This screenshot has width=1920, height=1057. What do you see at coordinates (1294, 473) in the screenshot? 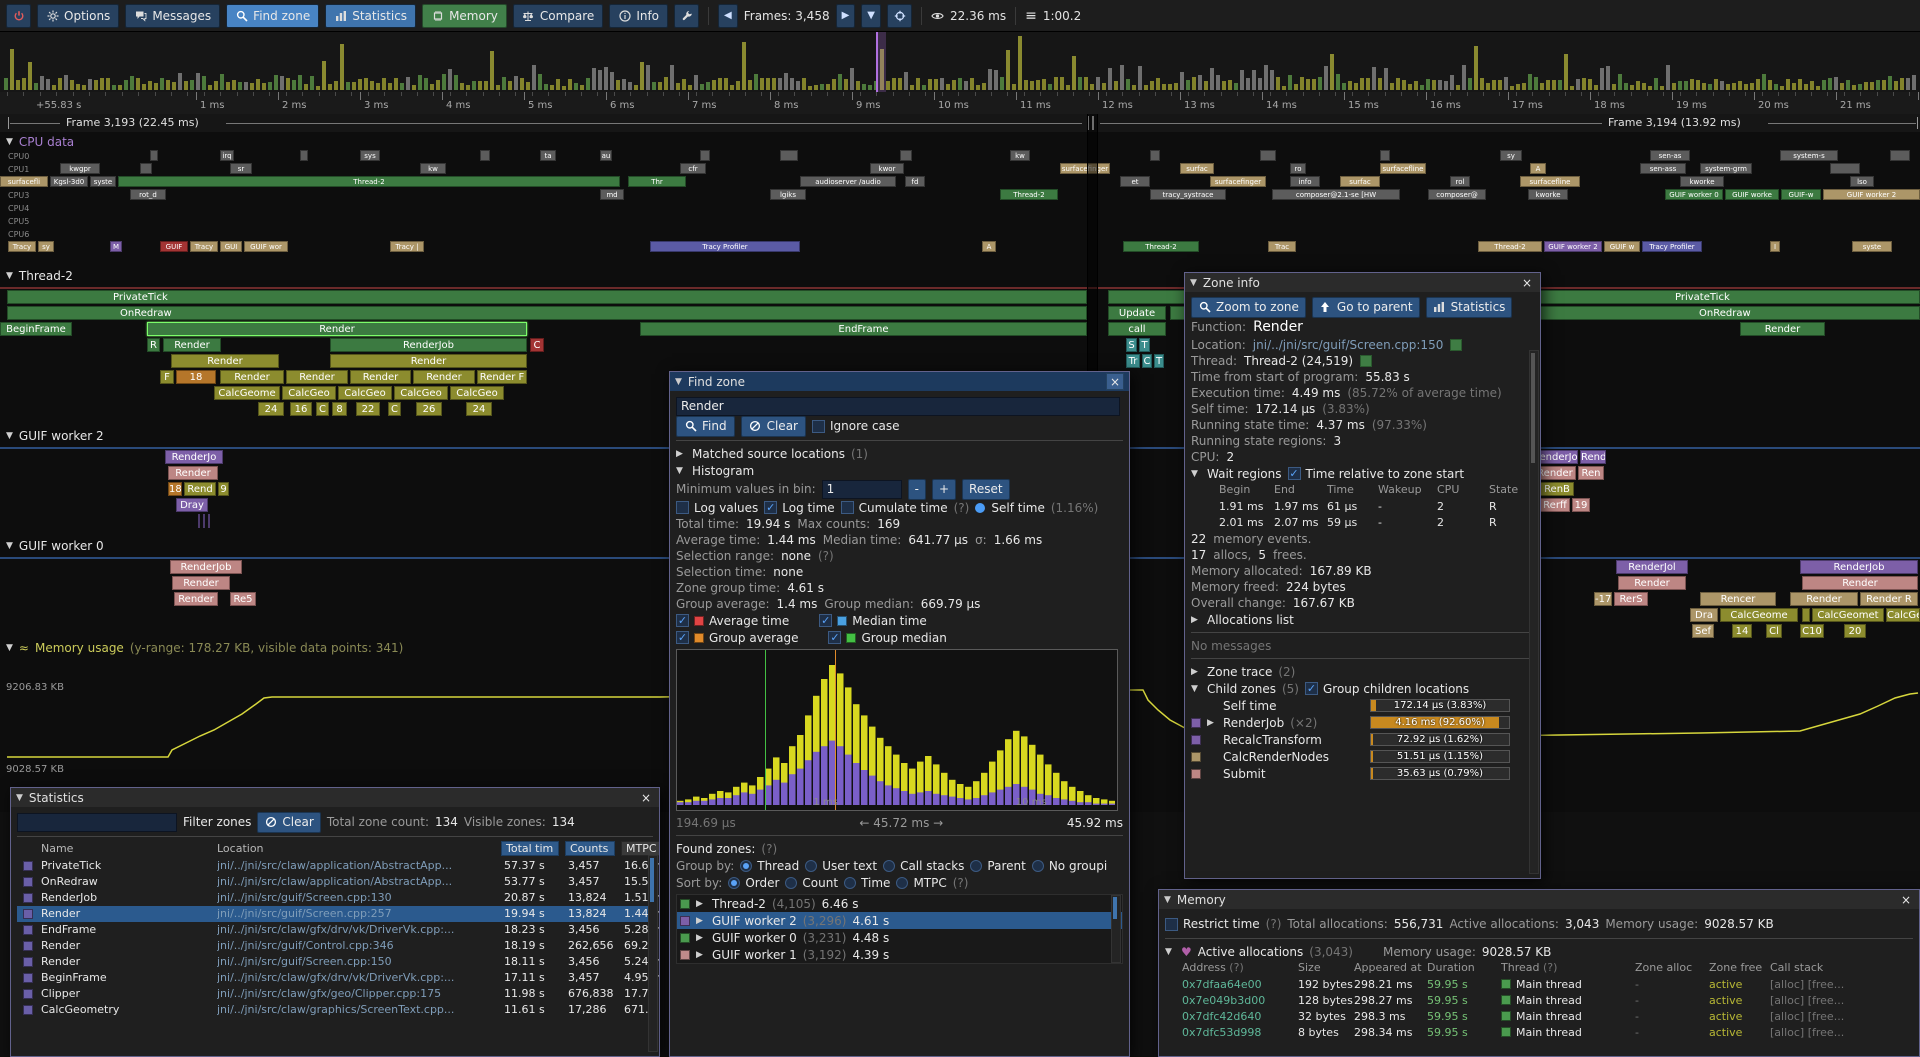
I see `time-relative-checkbox-box: ✓` at bounding box center [1294, 473].